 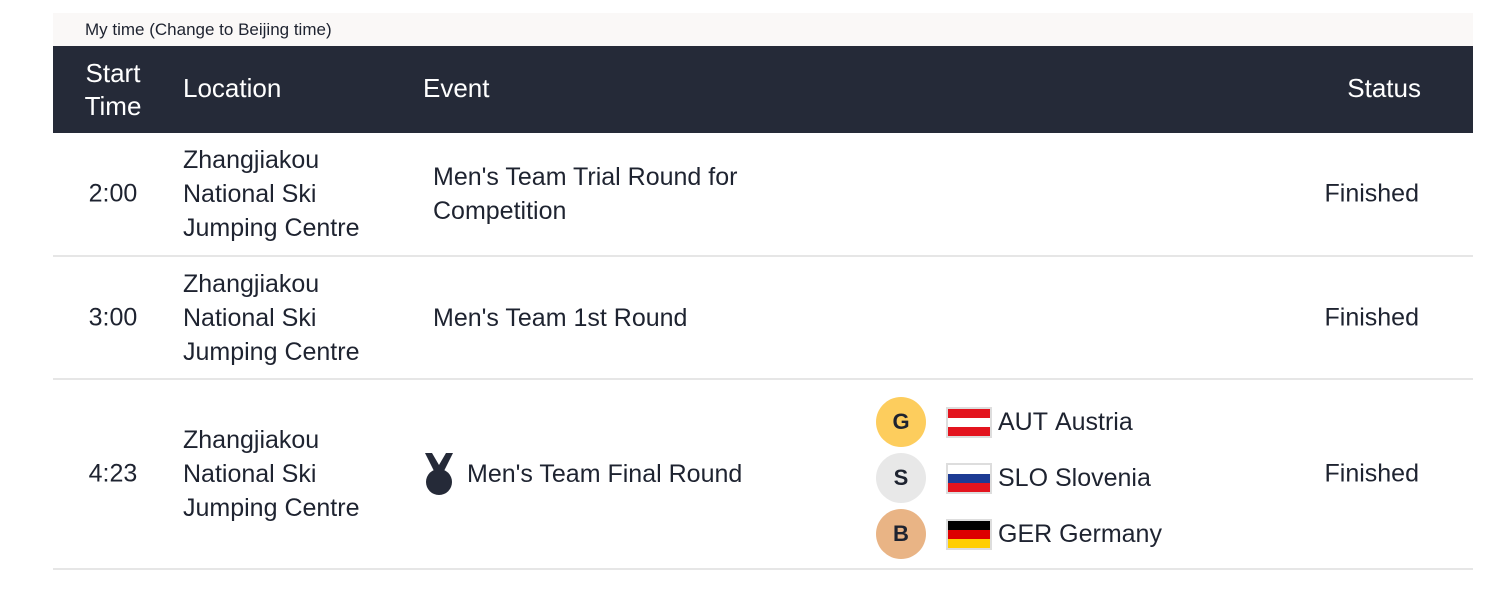 What do you see at coordinates (1384, 88) in the screenshot?
I see `header-status: Status` at bounding box center [1384, 88].